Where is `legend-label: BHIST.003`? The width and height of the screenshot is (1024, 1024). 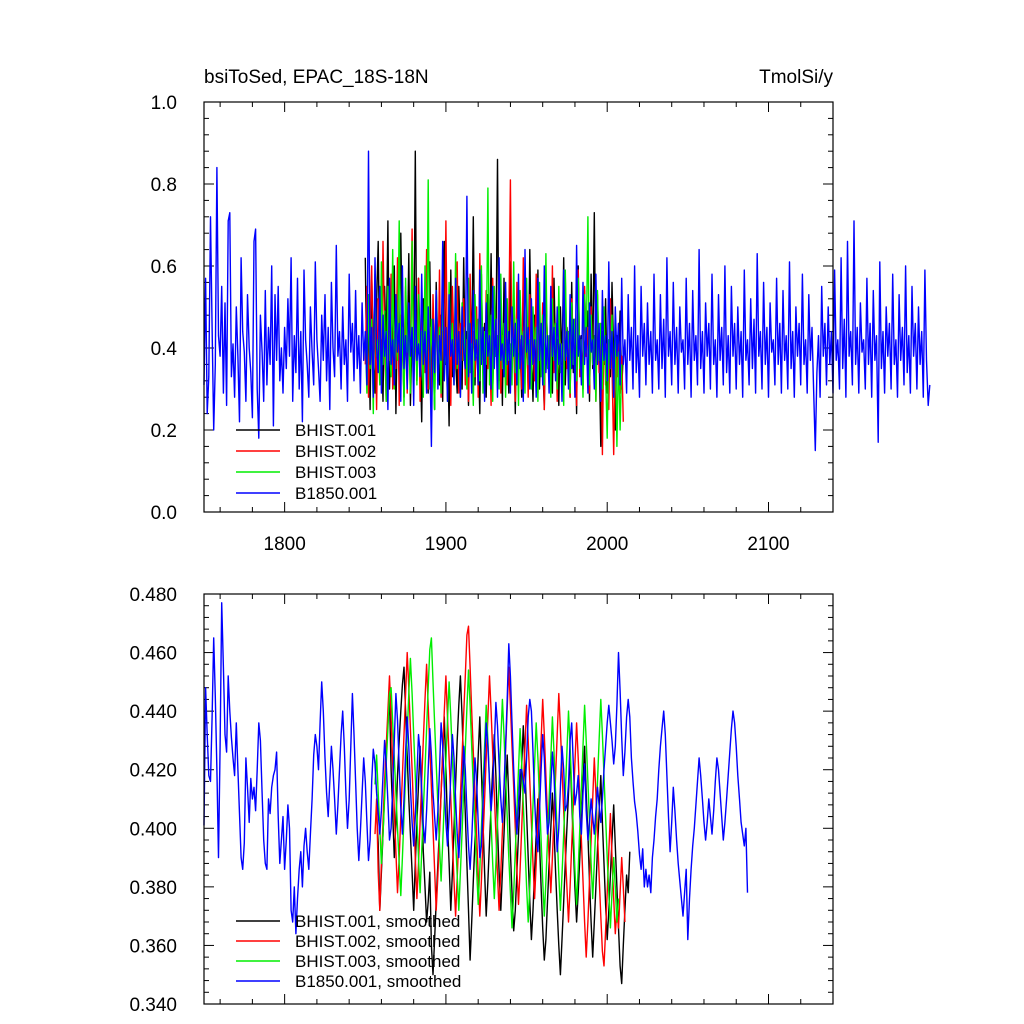
legend-label: BHIST.003 is located at coordinates (335, 472).